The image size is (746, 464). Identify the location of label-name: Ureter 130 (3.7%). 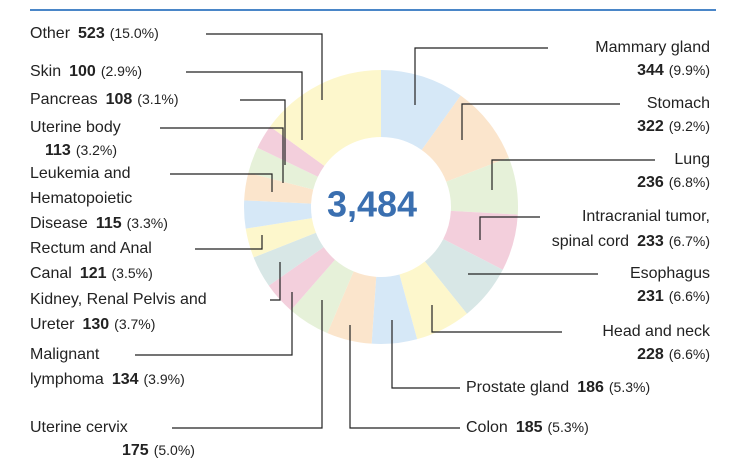
(92, 325).